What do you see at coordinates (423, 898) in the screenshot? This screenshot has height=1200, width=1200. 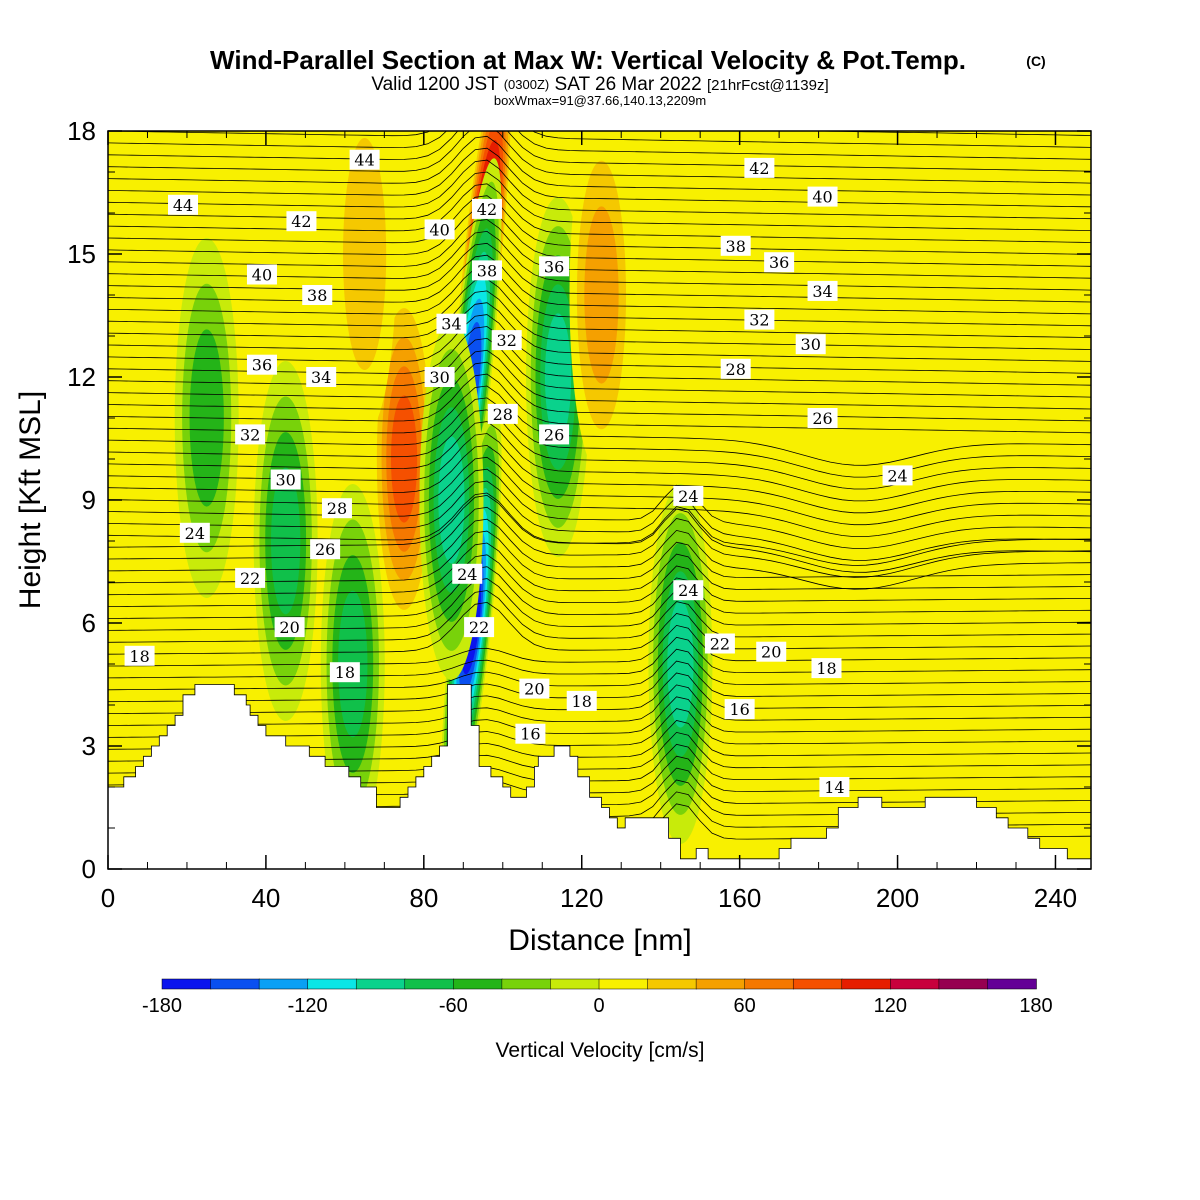 I see `x-tick-label: 80` at bounding box center [423, 898].